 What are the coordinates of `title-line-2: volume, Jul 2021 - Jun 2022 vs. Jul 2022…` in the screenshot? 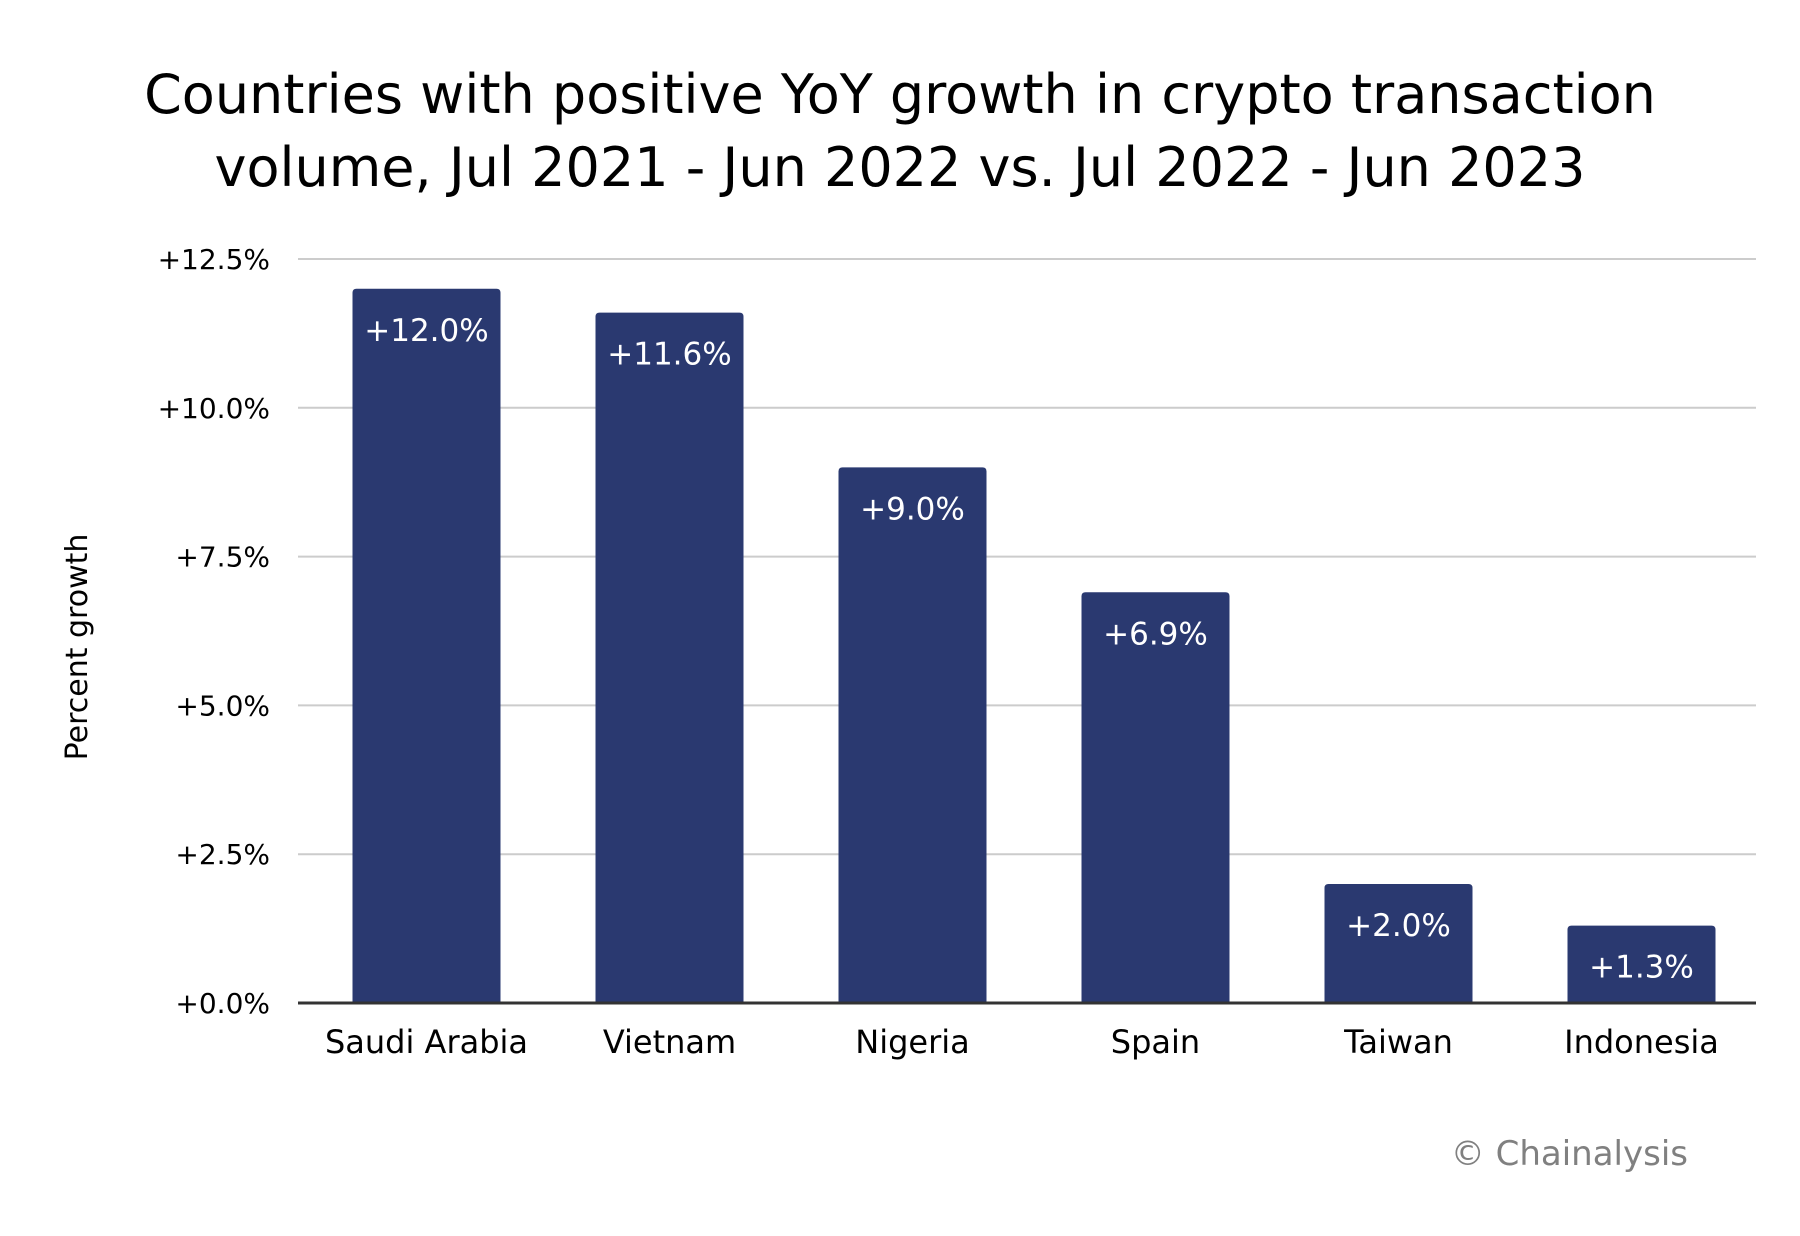 It's located at (900, 167).